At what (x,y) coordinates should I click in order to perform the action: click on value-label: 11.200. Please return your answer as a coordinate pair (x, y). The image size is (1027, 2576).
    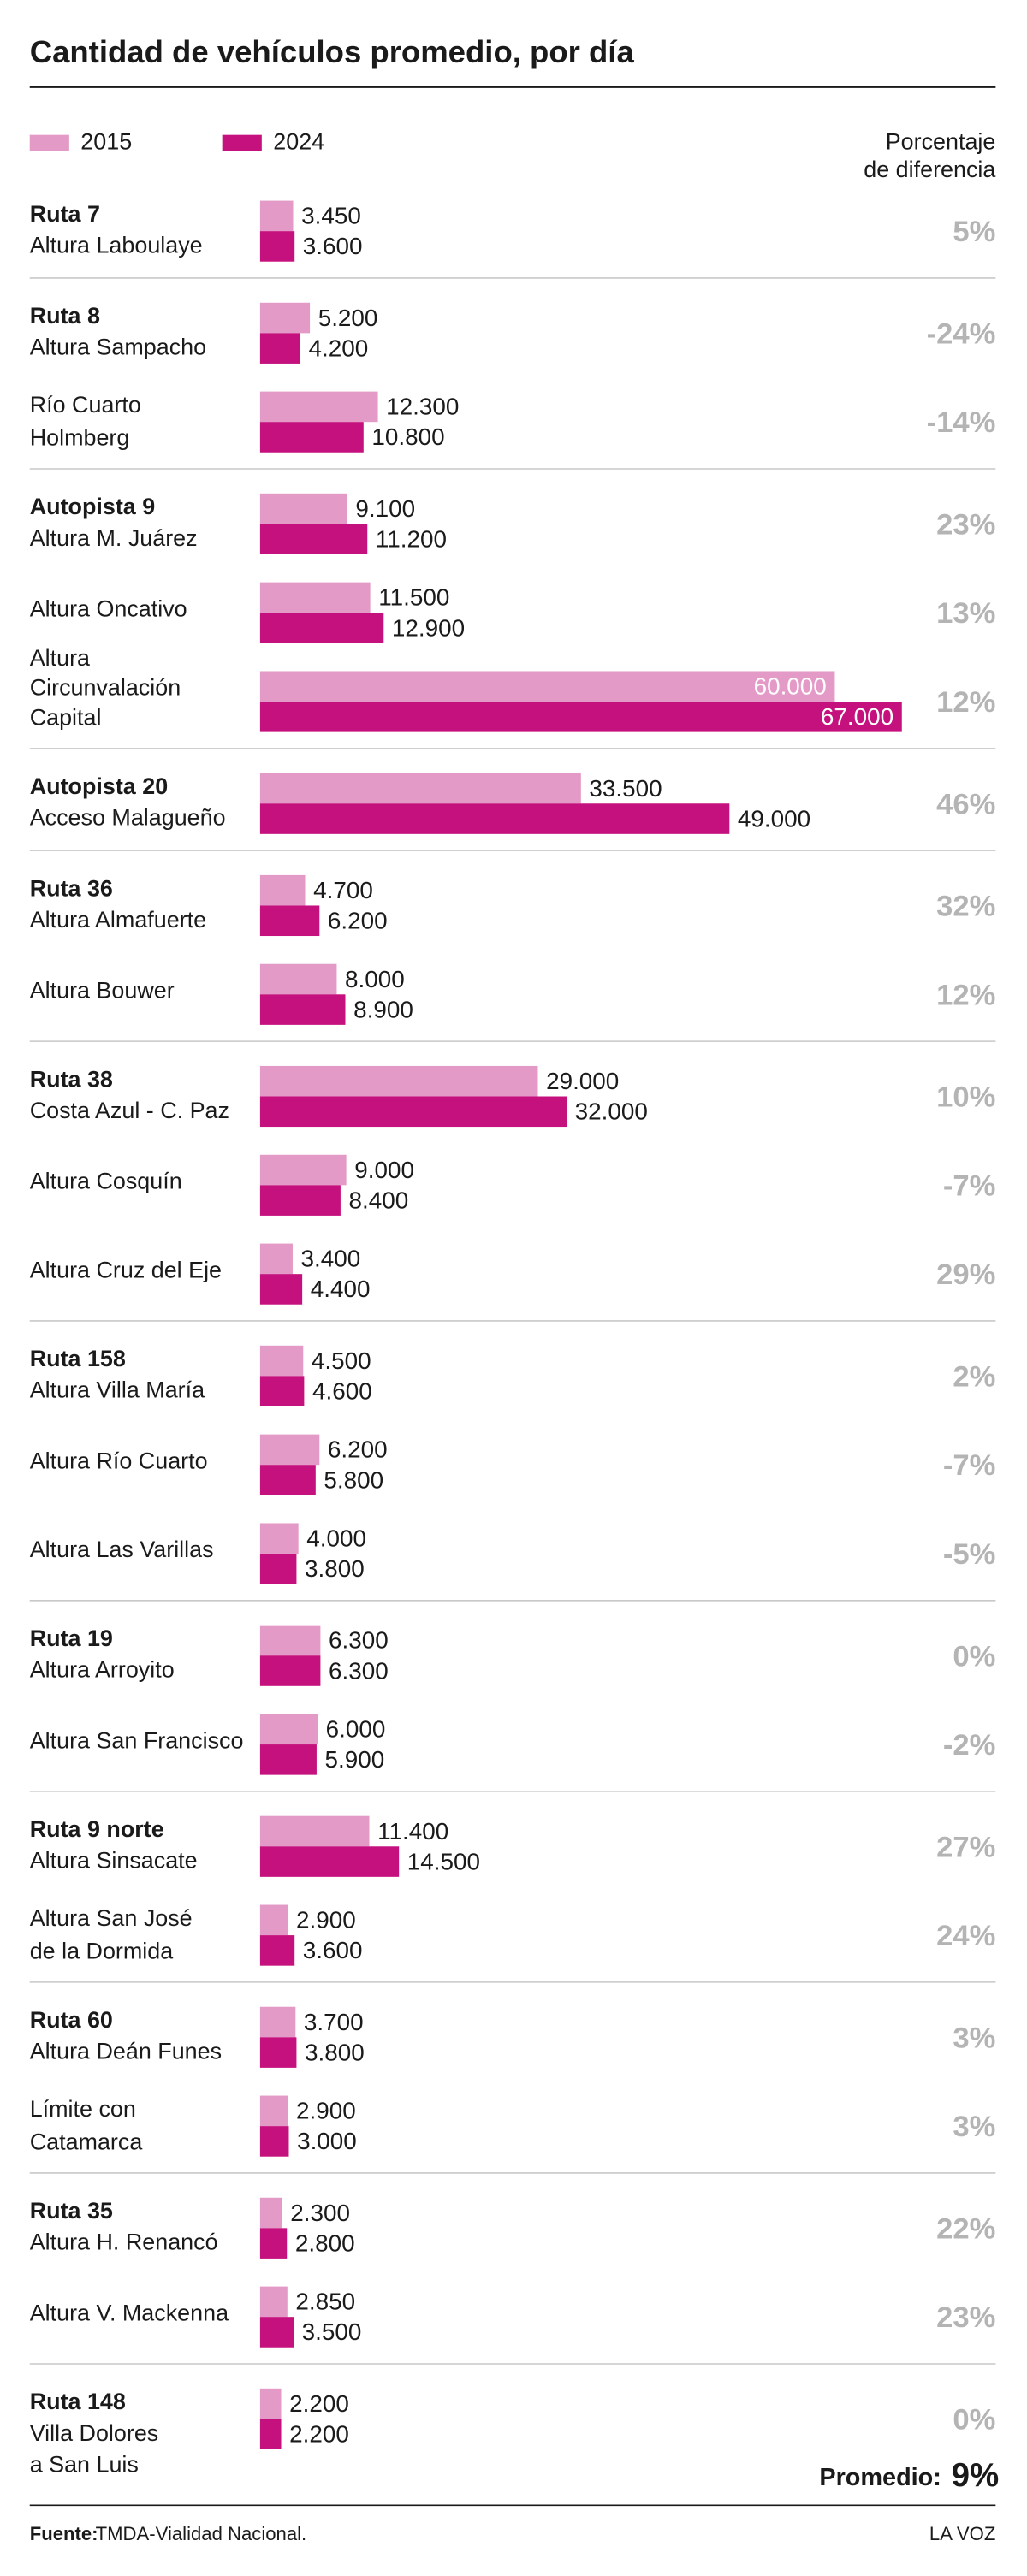
    Looking at the image, I should click on (411, 538).